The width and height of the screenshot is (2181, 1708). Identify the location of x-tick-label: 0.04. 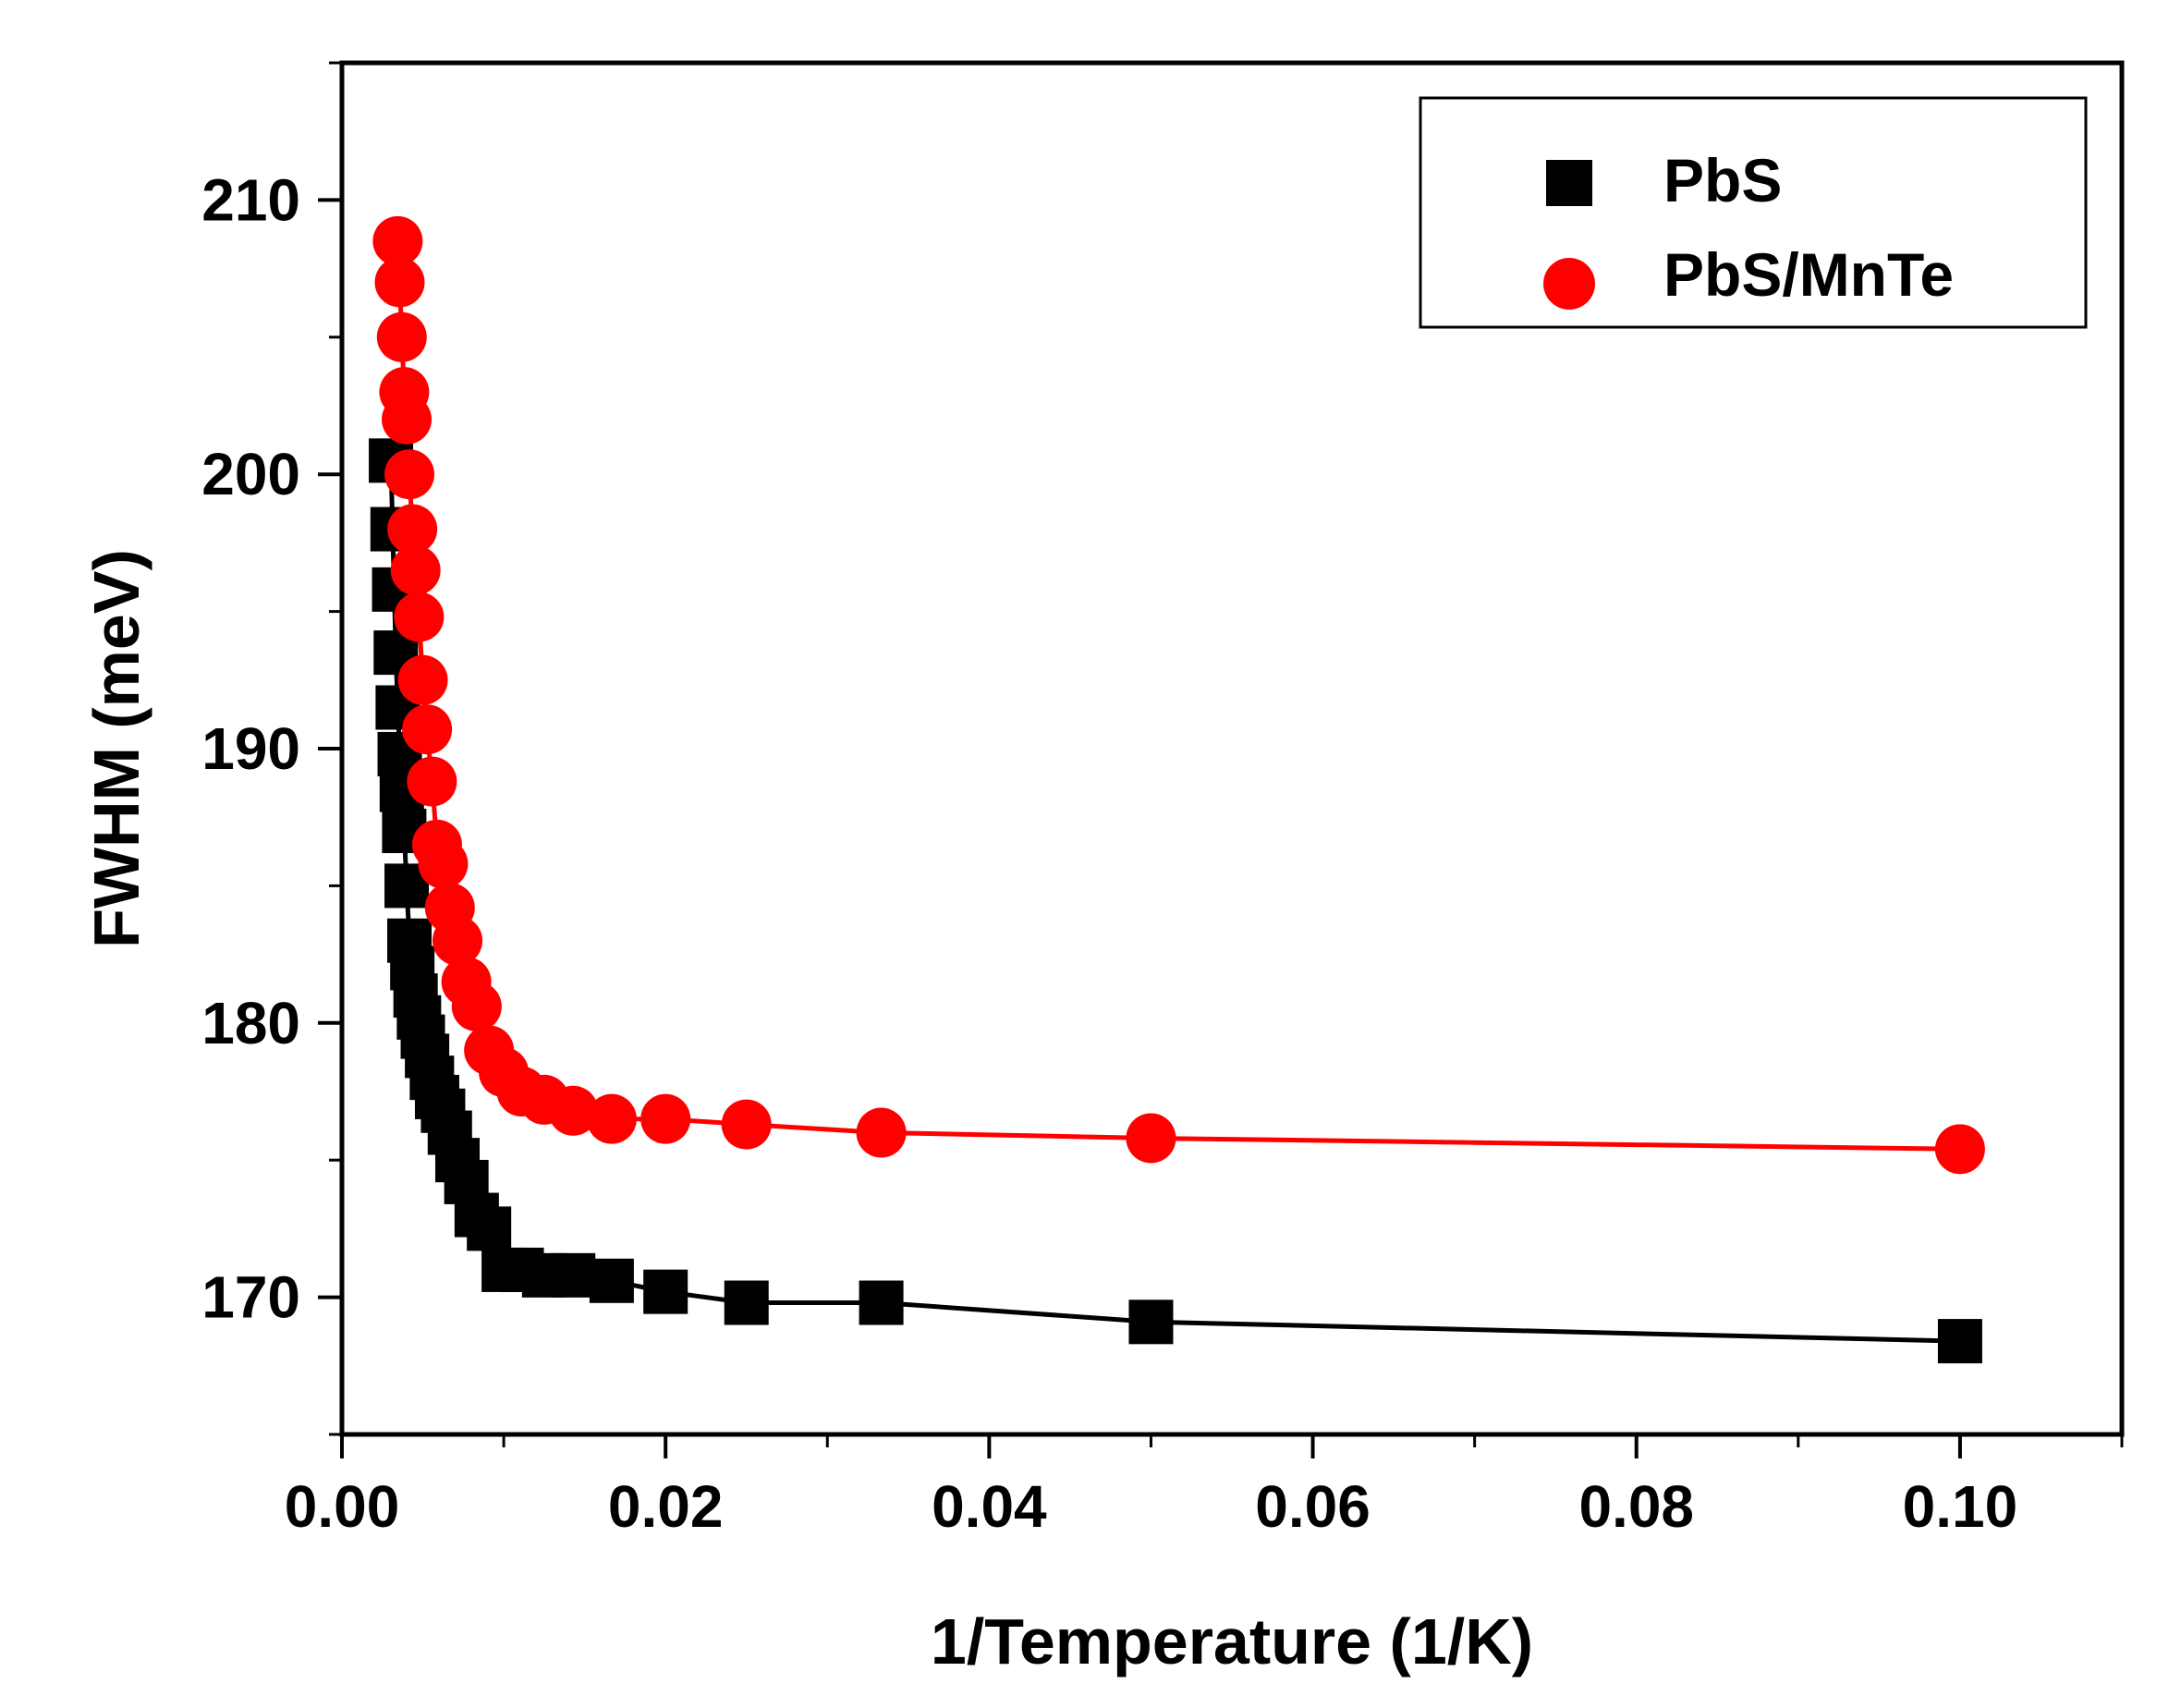
(989, 1506).